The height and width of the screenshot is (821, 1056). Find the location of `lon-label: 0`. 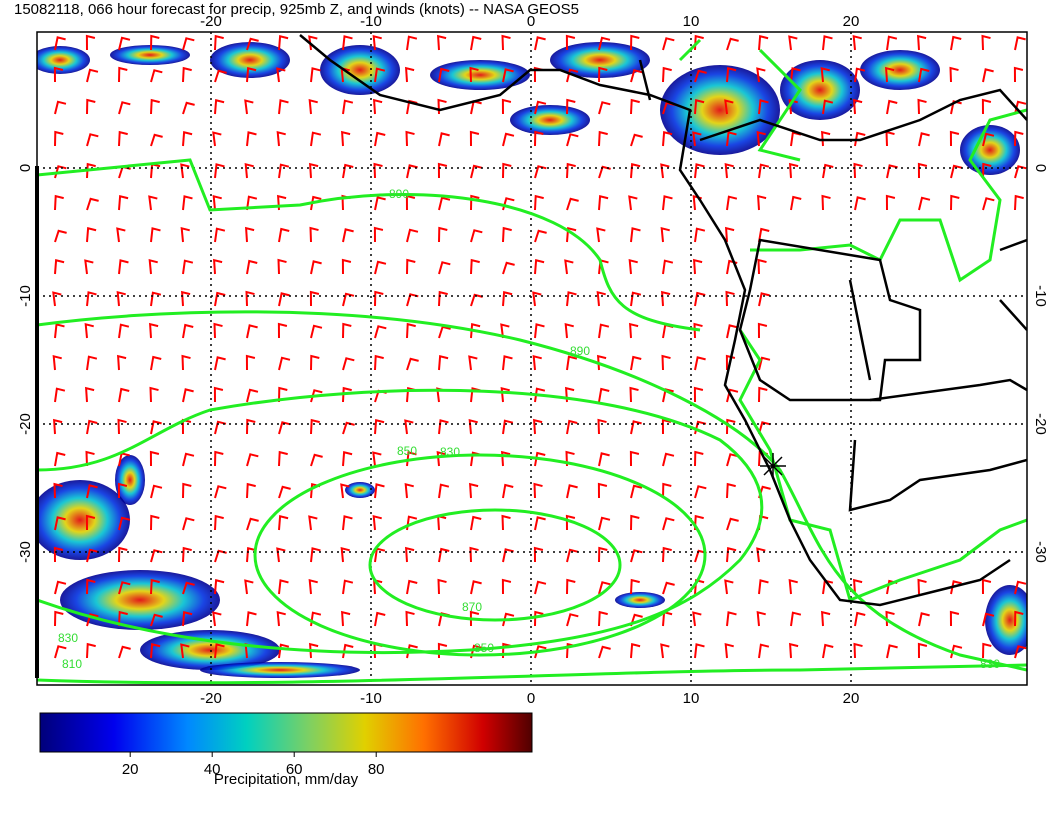

lon-label: 0 is located at coordinates (531, 698).